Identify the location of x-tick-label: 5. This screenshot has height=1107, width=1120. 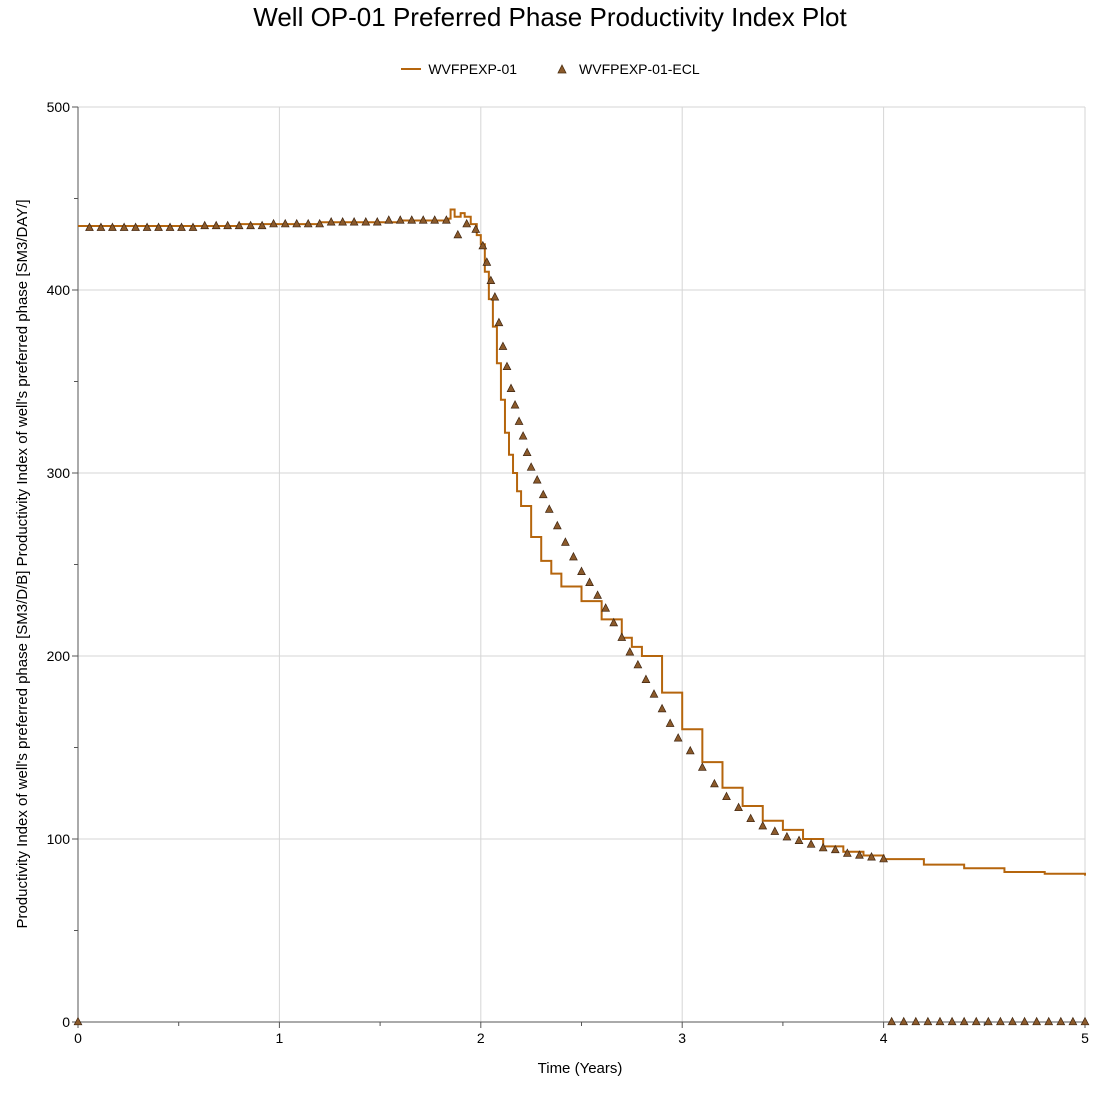
(1085, 1038).